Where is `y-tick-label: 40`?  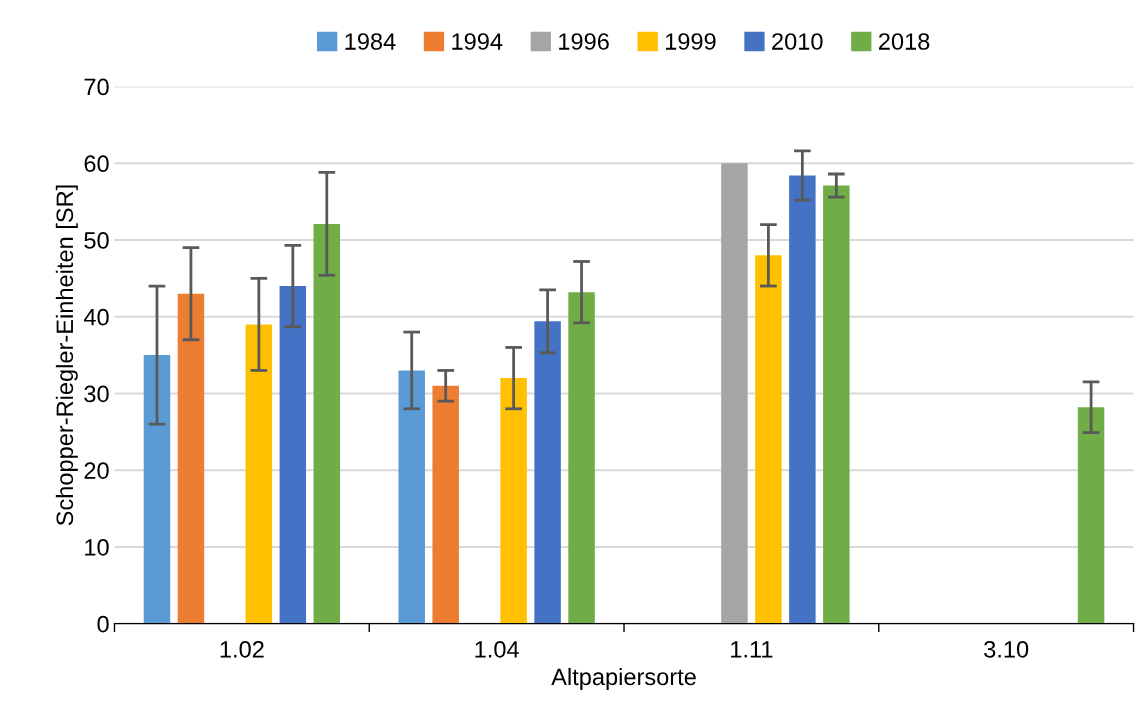 y-tick-label: 40 is located at coordinates (96, 317).